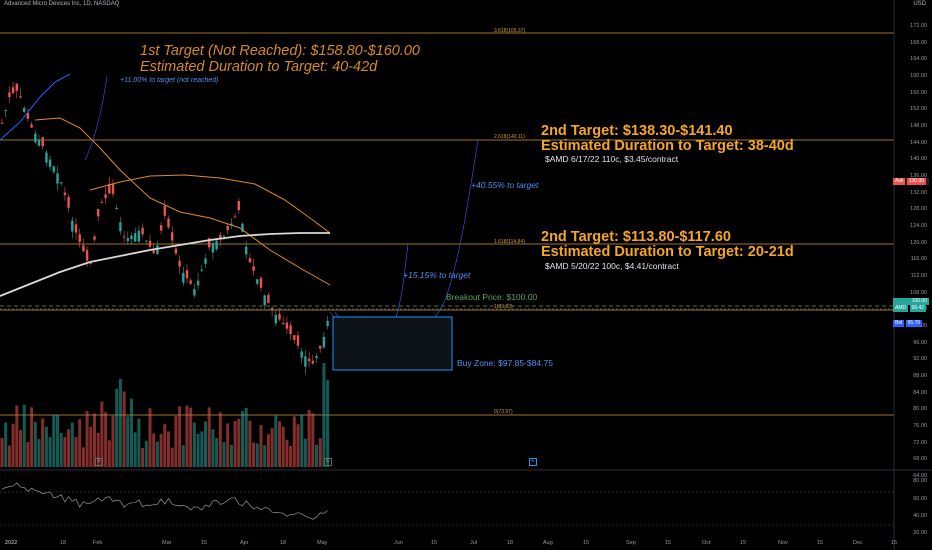  I want to click on price-tick: 132.00, so click(918, 192).